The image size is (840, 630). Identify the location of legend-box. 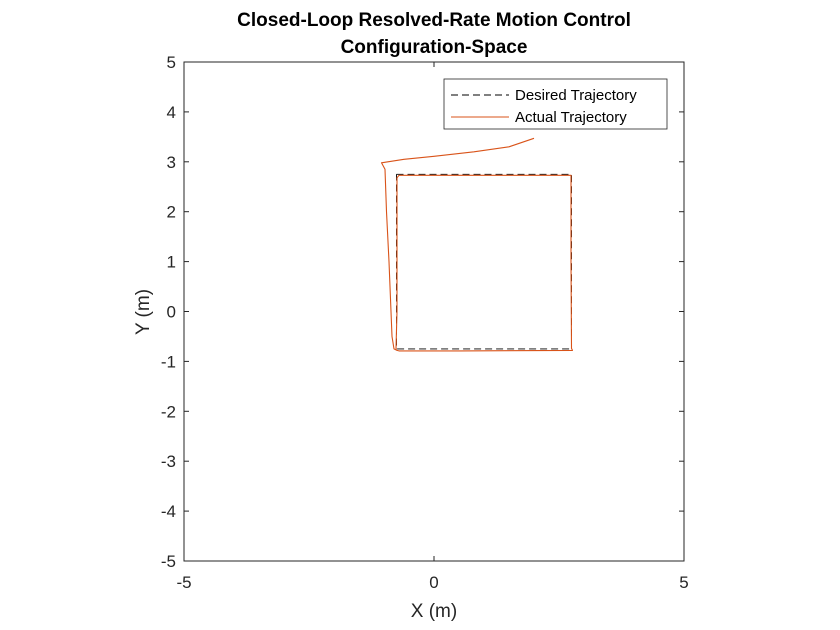
(555, 104).